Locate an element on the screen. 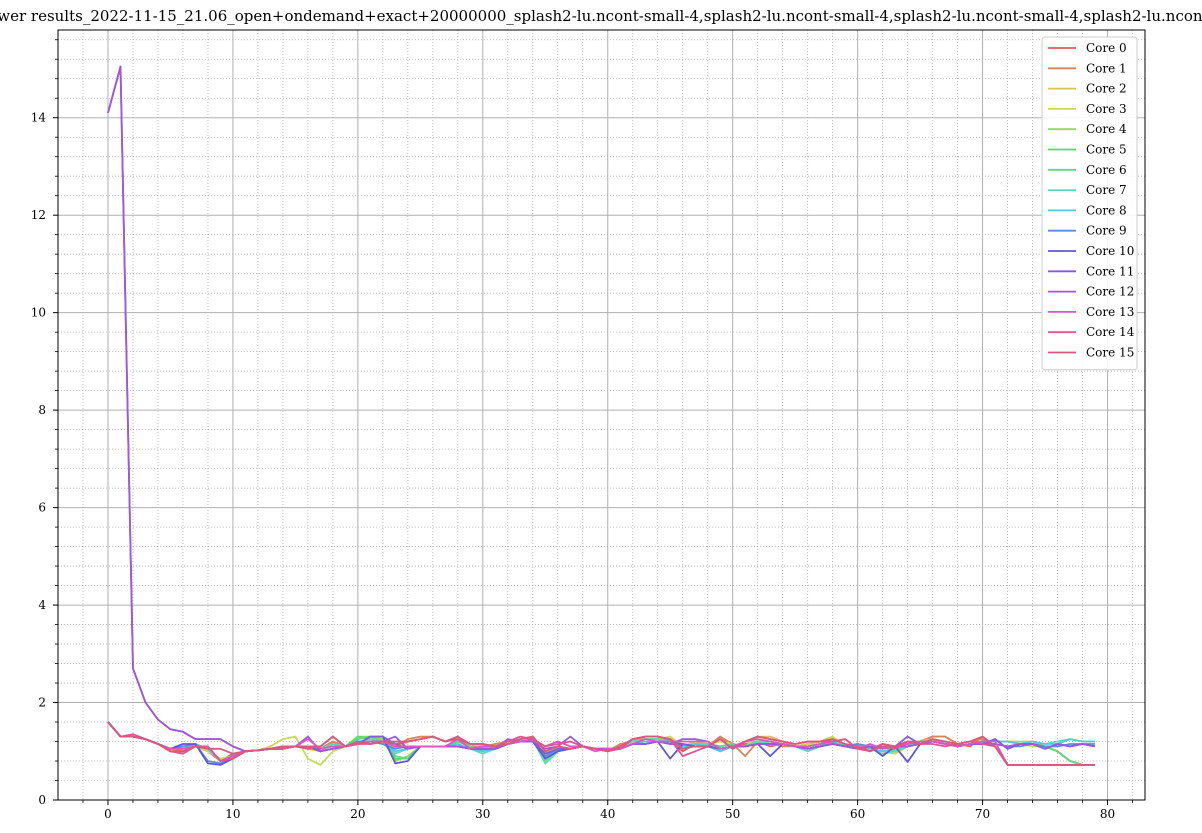  legend-label: Core 8 is located at coordinates (1106, 210).